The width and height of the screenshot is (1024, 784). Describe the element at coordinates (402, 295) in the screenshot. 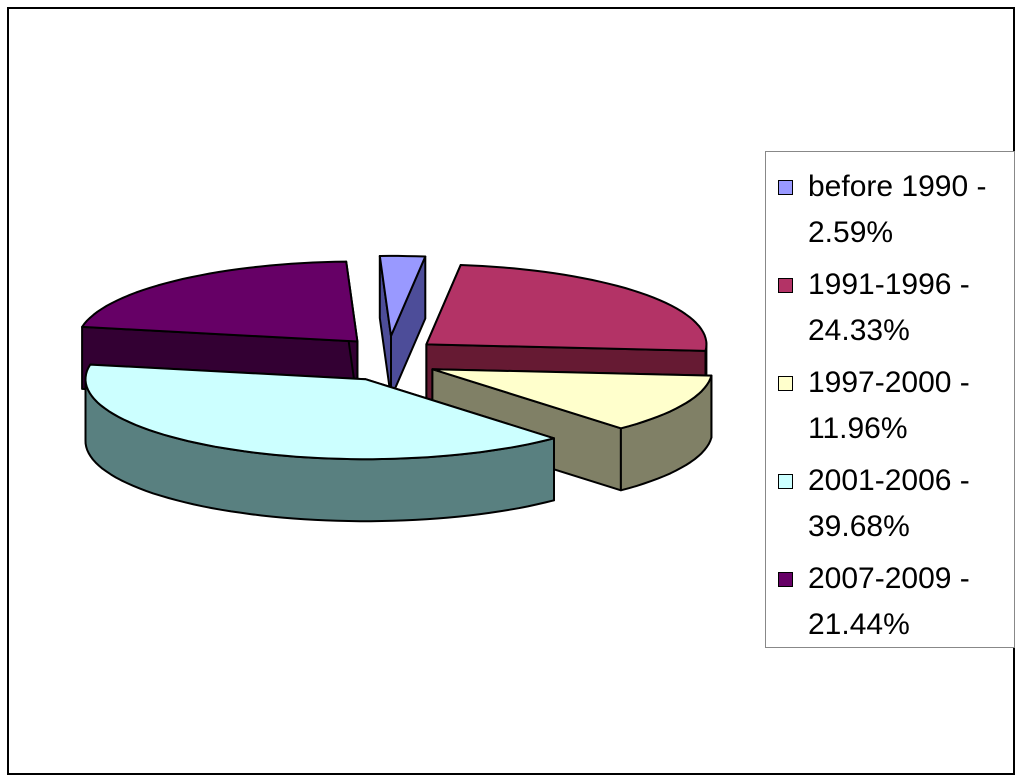

I see `pie-slice-before-1990` at that location.